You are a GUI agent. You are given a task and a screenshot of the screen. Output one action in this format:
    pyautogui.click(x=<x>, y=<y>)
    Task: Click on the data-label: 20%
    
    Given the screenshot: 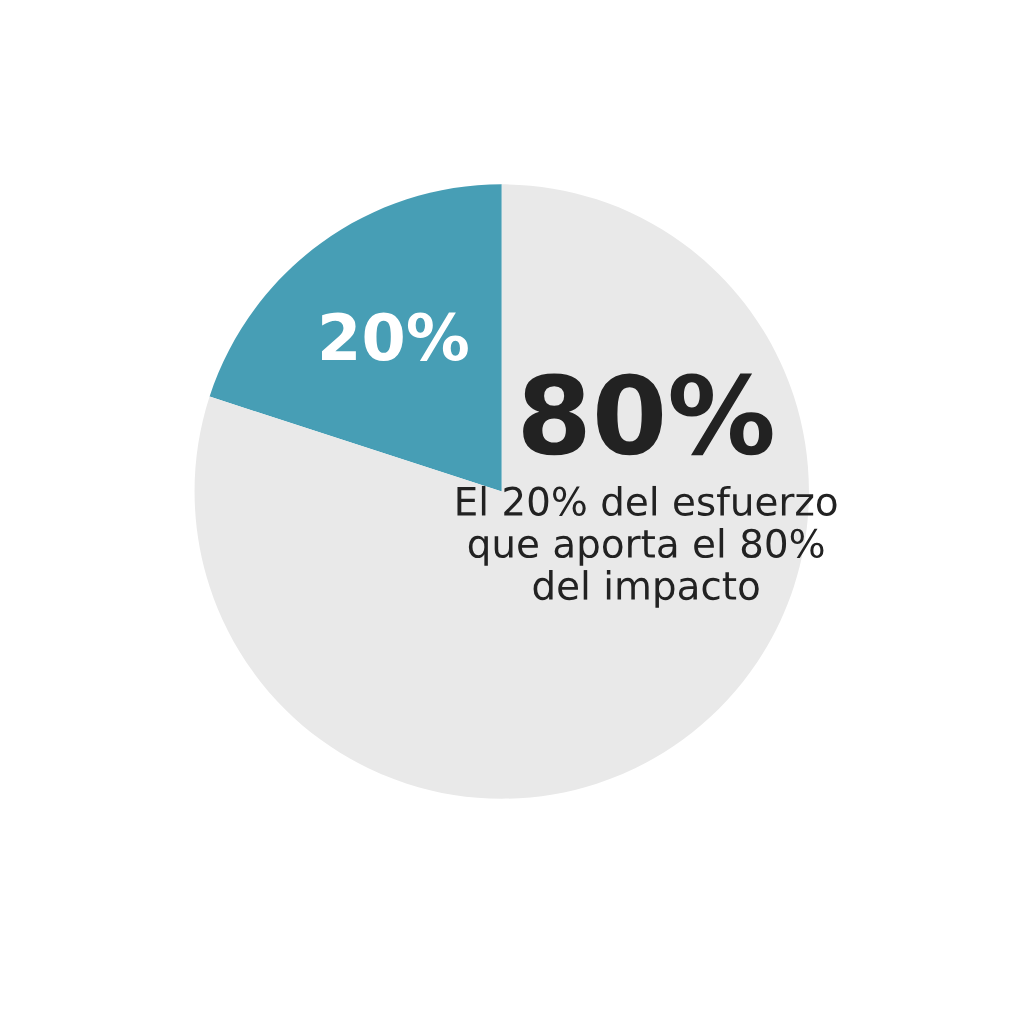 What is the action you would take?
    pyautogui.click(x=395, y=336)
    